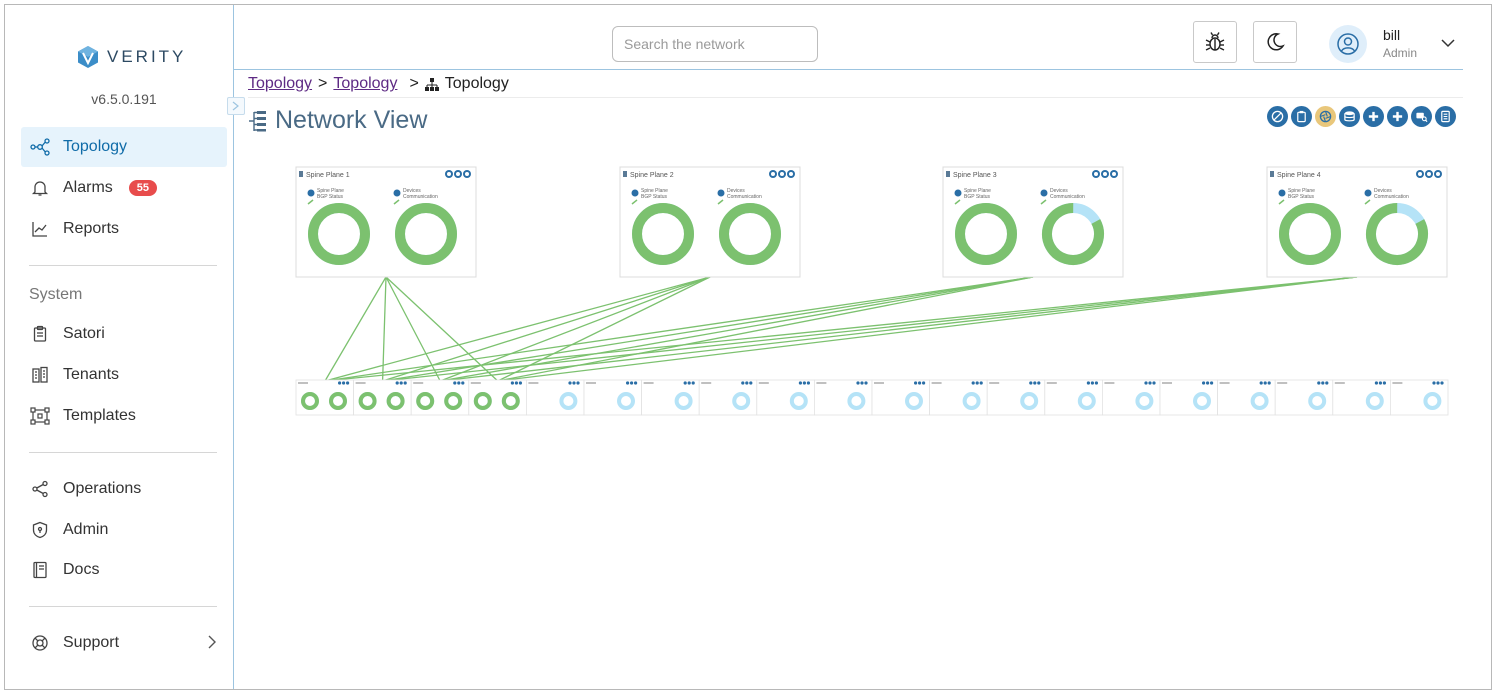  I want to click on sidebar-item-templates: Templates, so click(124, 416).